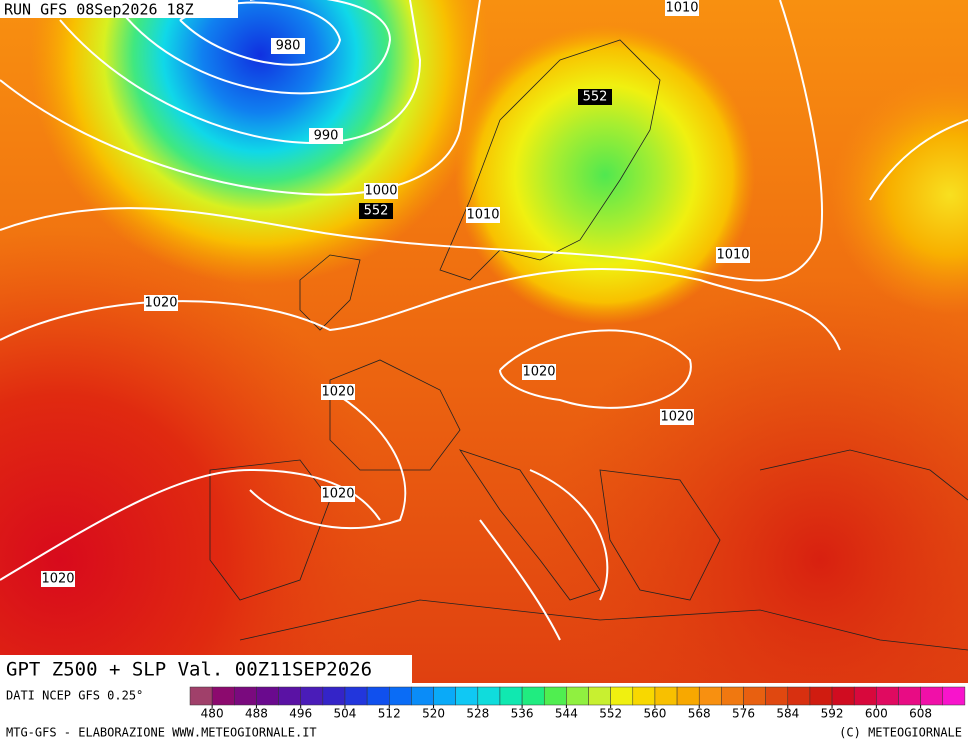 This screenshot has width=968, height=745. What do you see at coordinates (522, 714) in the screenshot?
I see `colorbar-label: 536` at bounding box center [522, 714].